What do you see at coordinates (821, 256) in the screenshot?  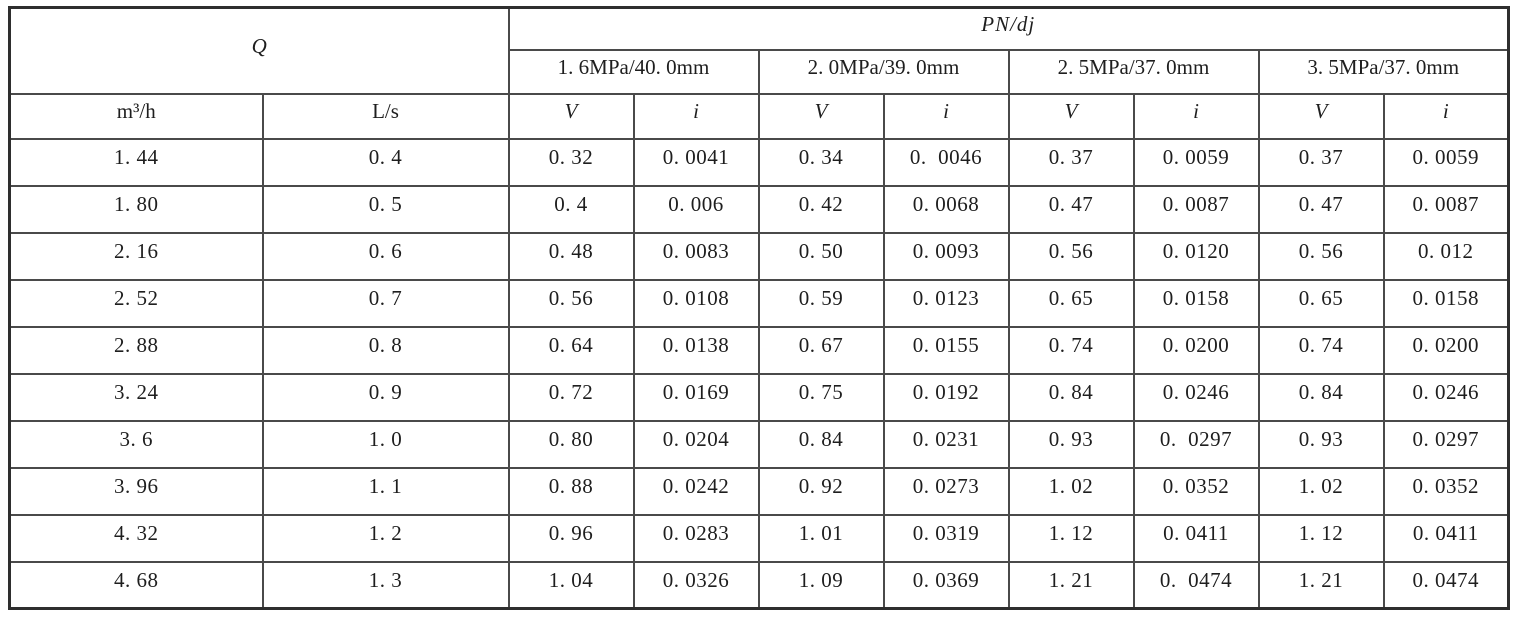 I see `cell: 0. 50` at bounding box center [821, 256].